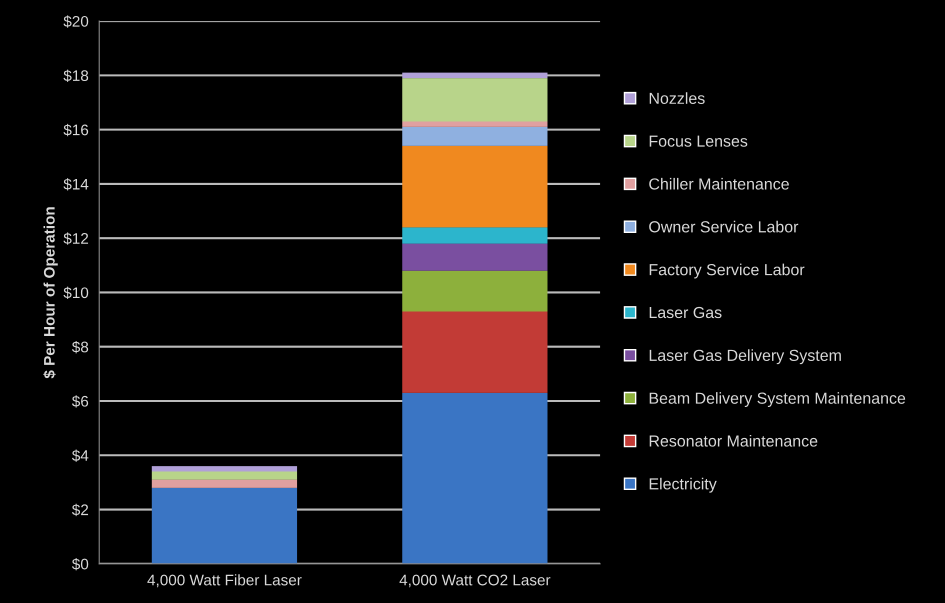 Image resolution: width=945 pixels, height=603 pixels. What do you see at coordinates (75, 184) in the screenshot?
I see `y-tick-label: $14` at bounding box center [75, 184].